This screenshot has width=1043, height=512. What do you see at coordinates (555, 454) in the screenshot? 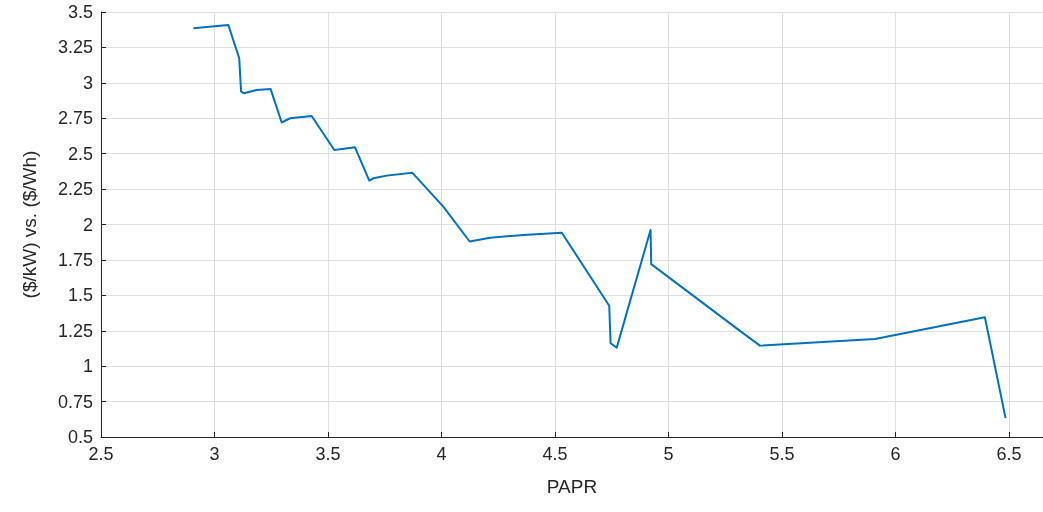
I see `x-tick-label: 4.5` at bounding box center [555, 454].